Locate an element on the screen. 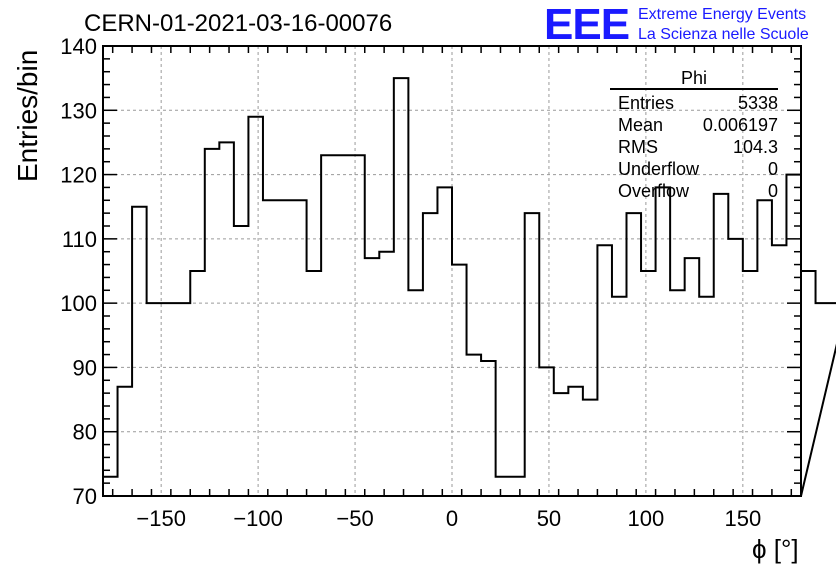 The width and height of the screenshot is (836, 572). stats-label: Mean is located at coordinates (641, 125).